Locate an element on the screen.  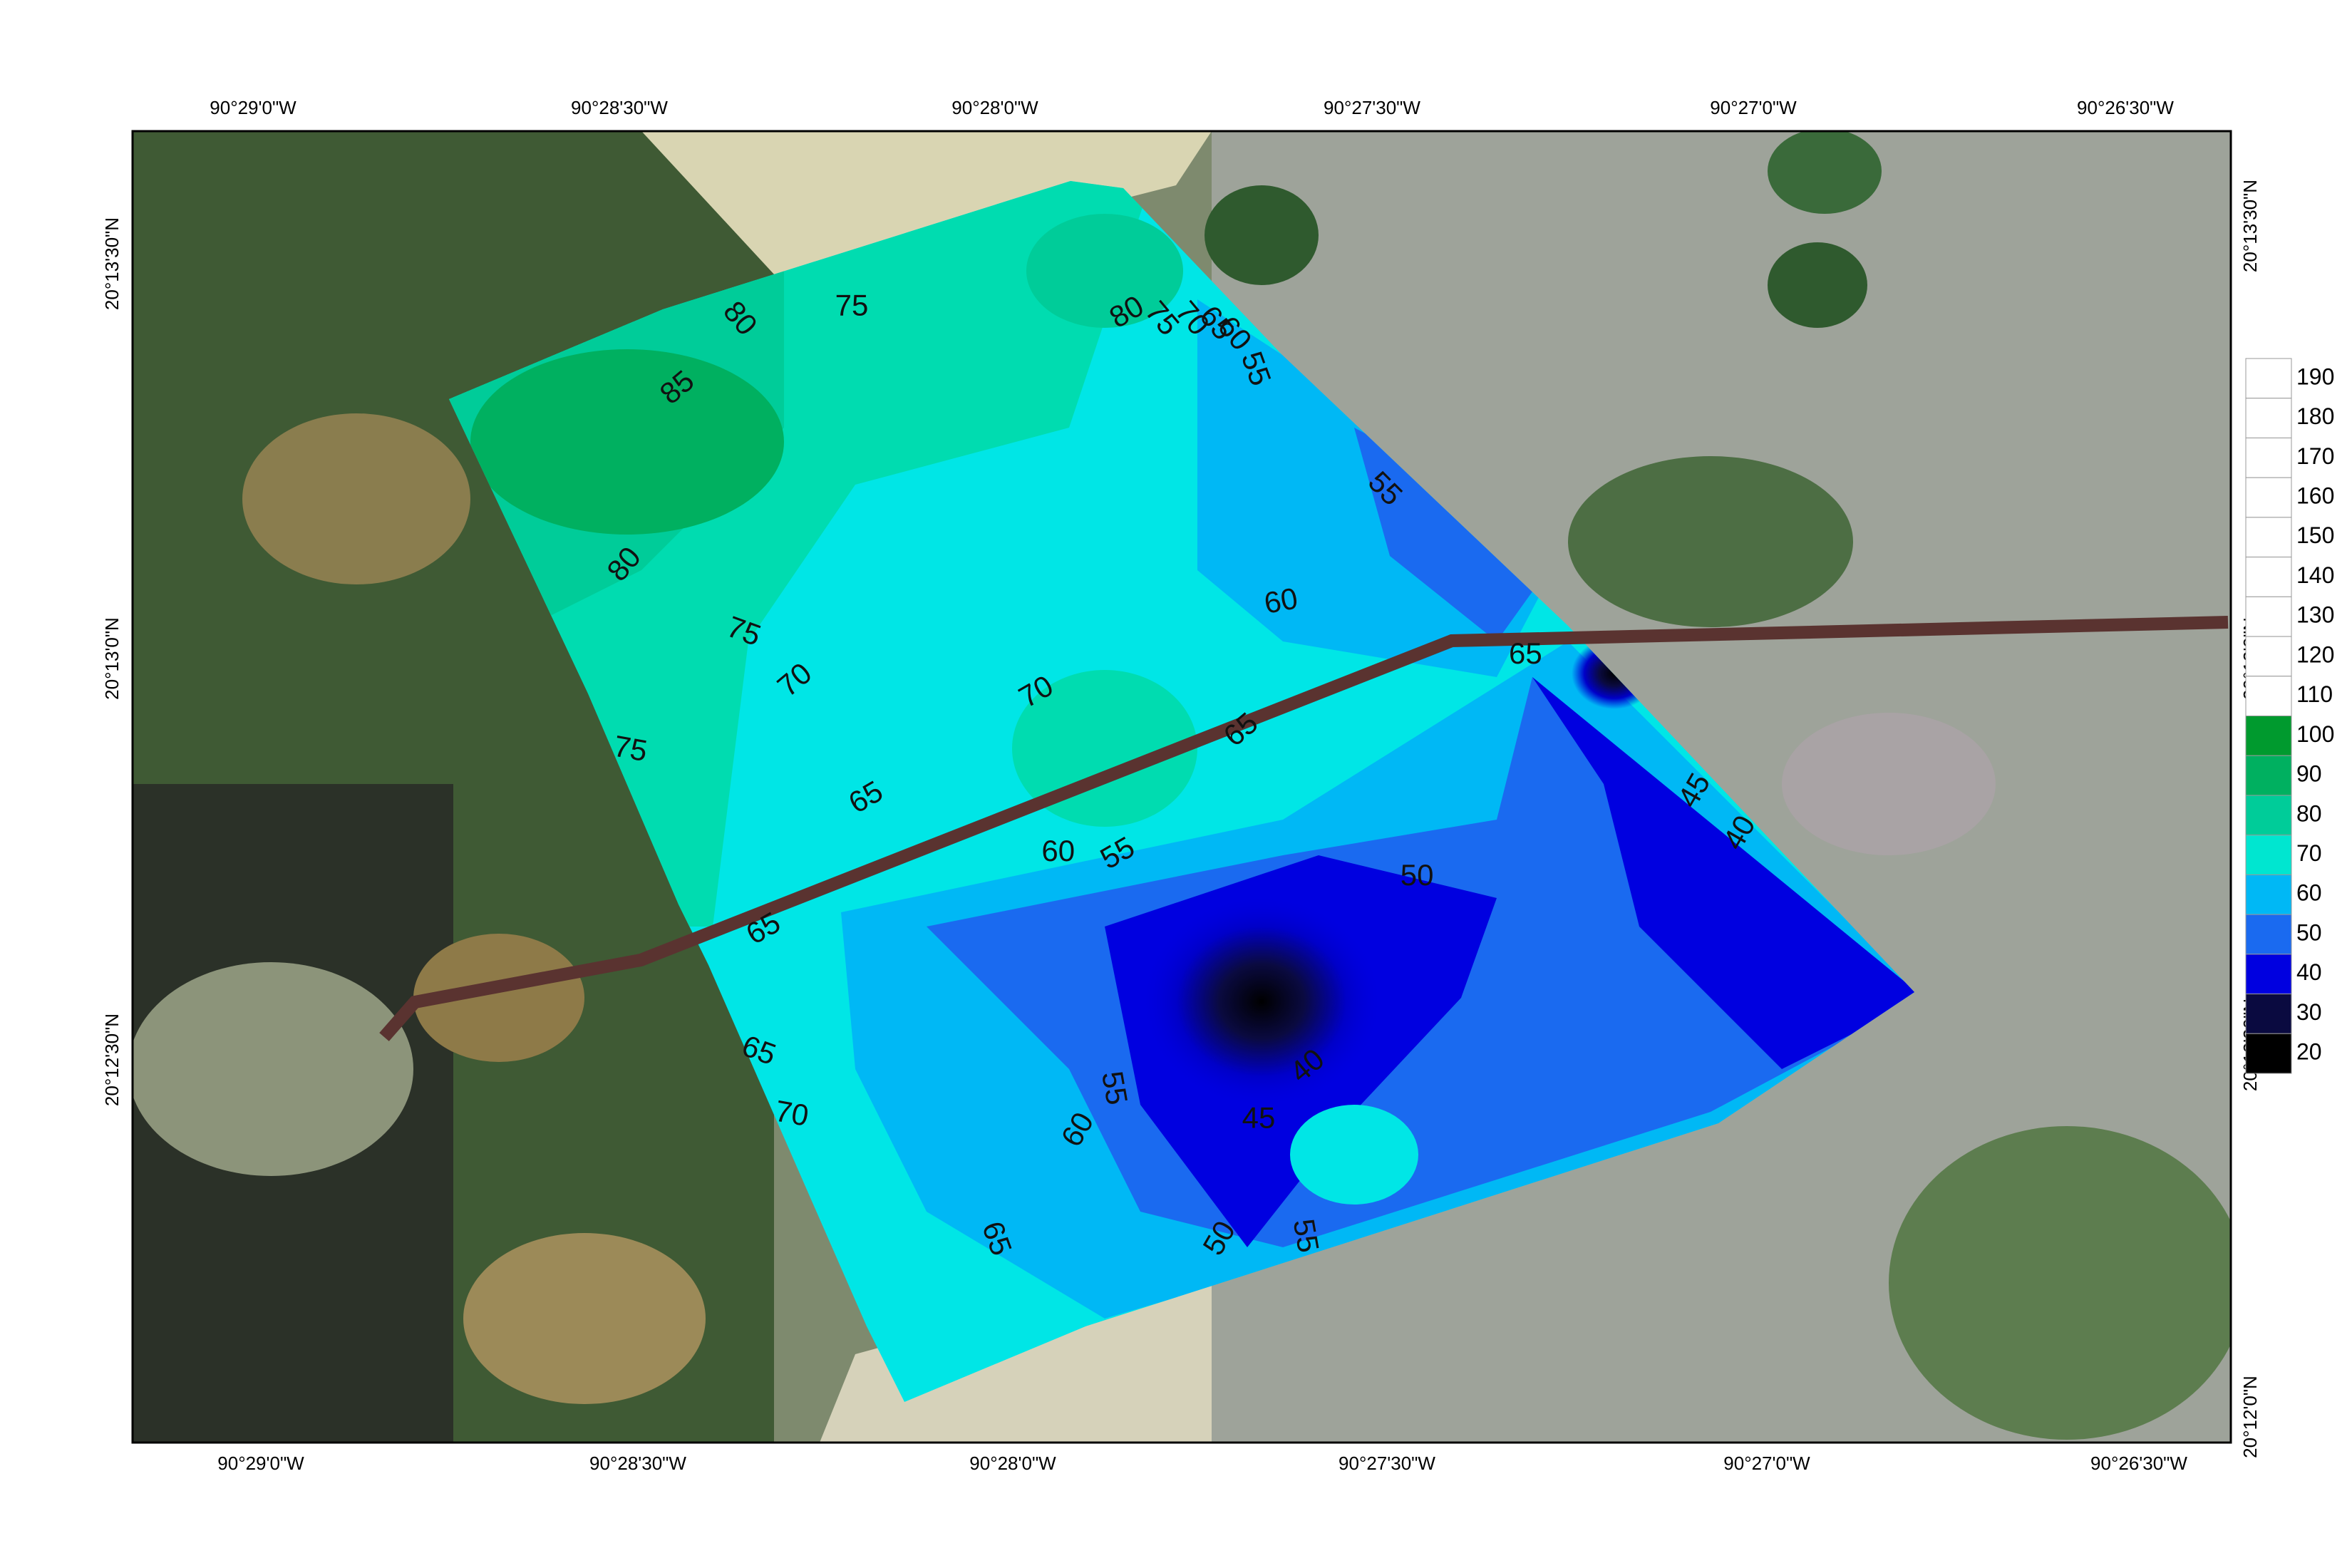
legend-label: 150 is located at coordinates (2315, 535).